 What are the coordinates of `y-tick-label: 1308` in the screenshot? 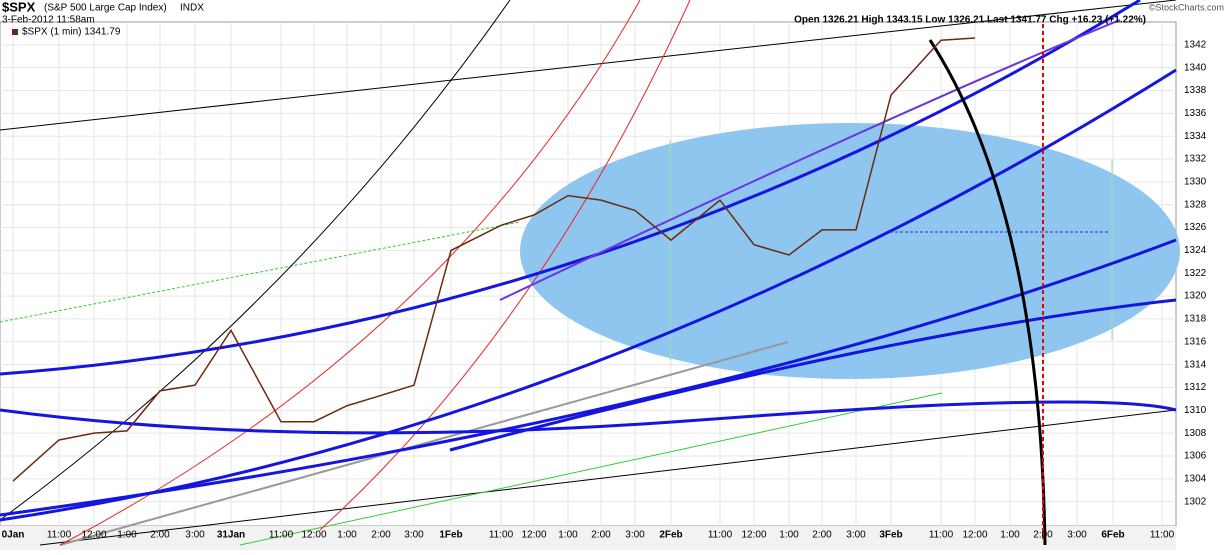 It's located at (1195, 433).